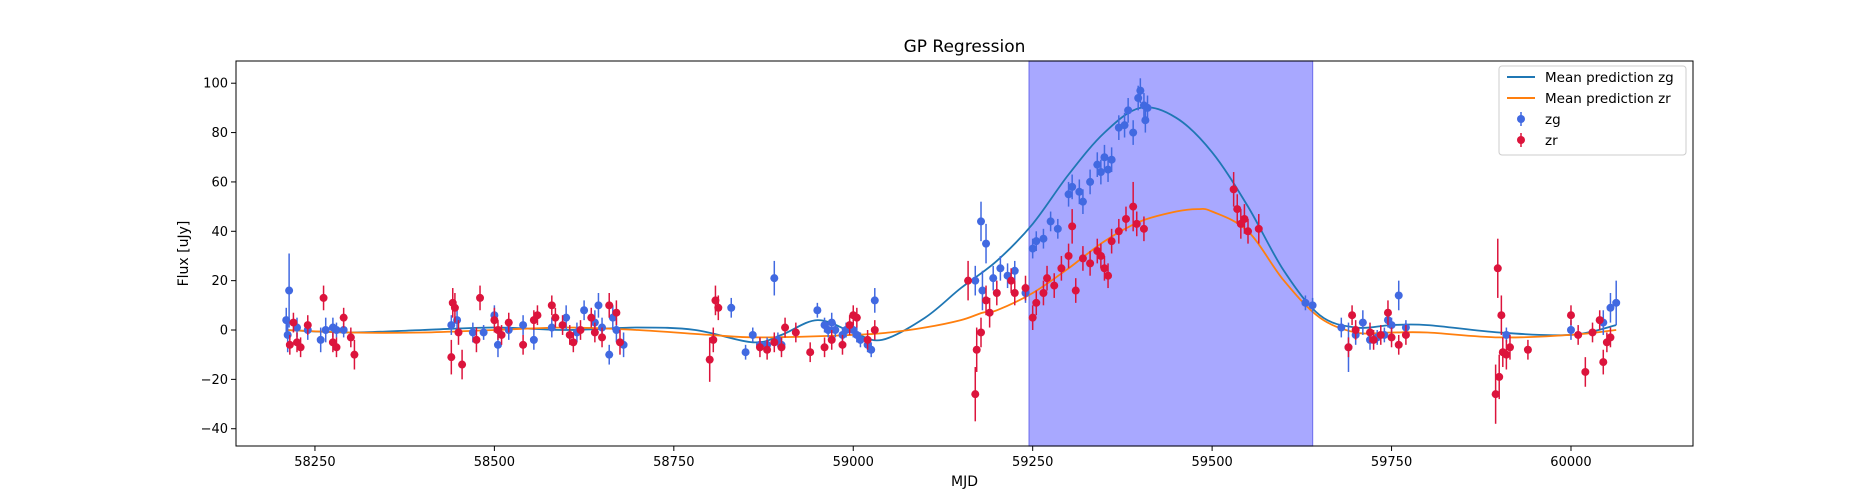  I want to click on y-tick-label: 100, so click(215, 84).